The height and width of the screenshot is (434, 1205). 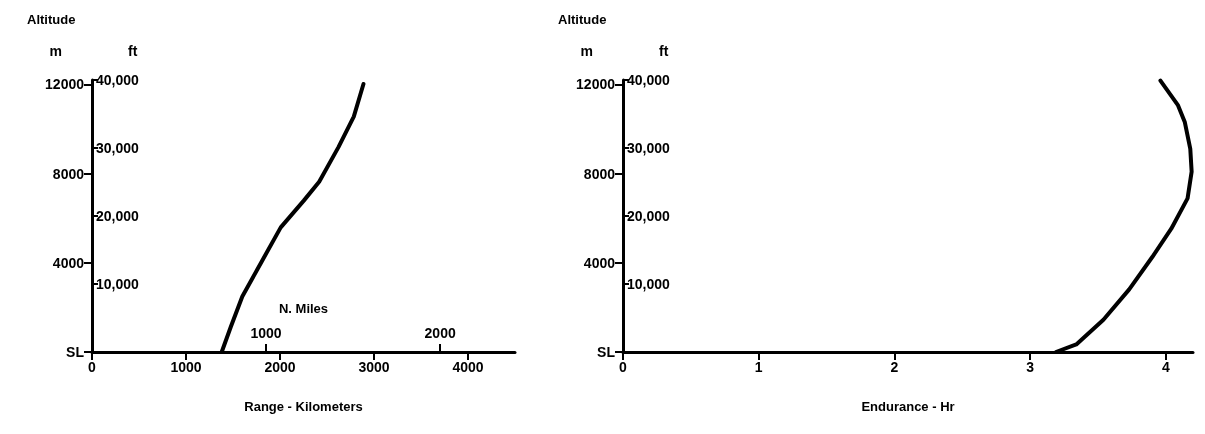 I want to click on x-axis-title: Range - Kilometers, so click(x=303, y=406).